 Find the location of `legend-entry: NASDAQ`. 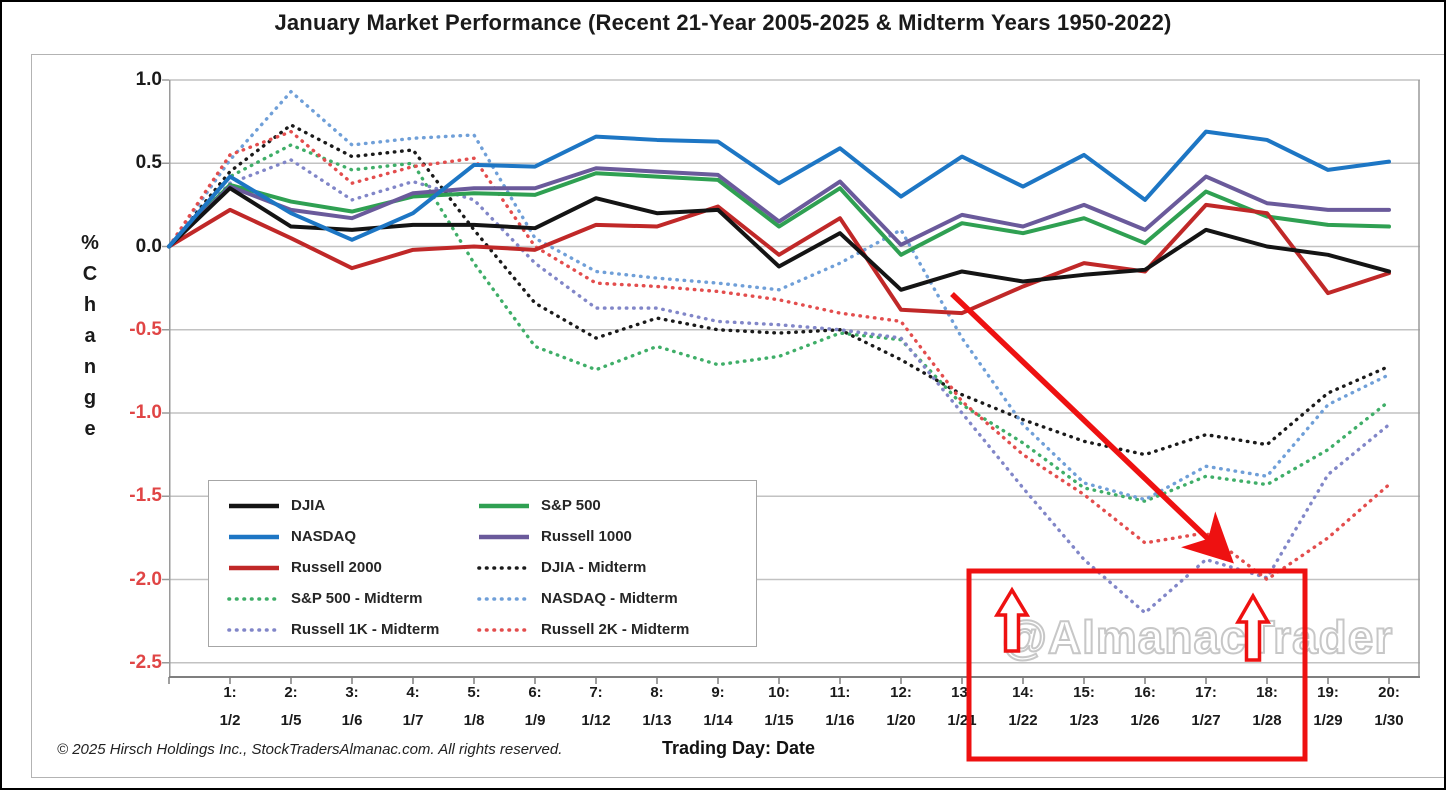

legend-entry: NASDAQ is located at coordinates (352, 536).